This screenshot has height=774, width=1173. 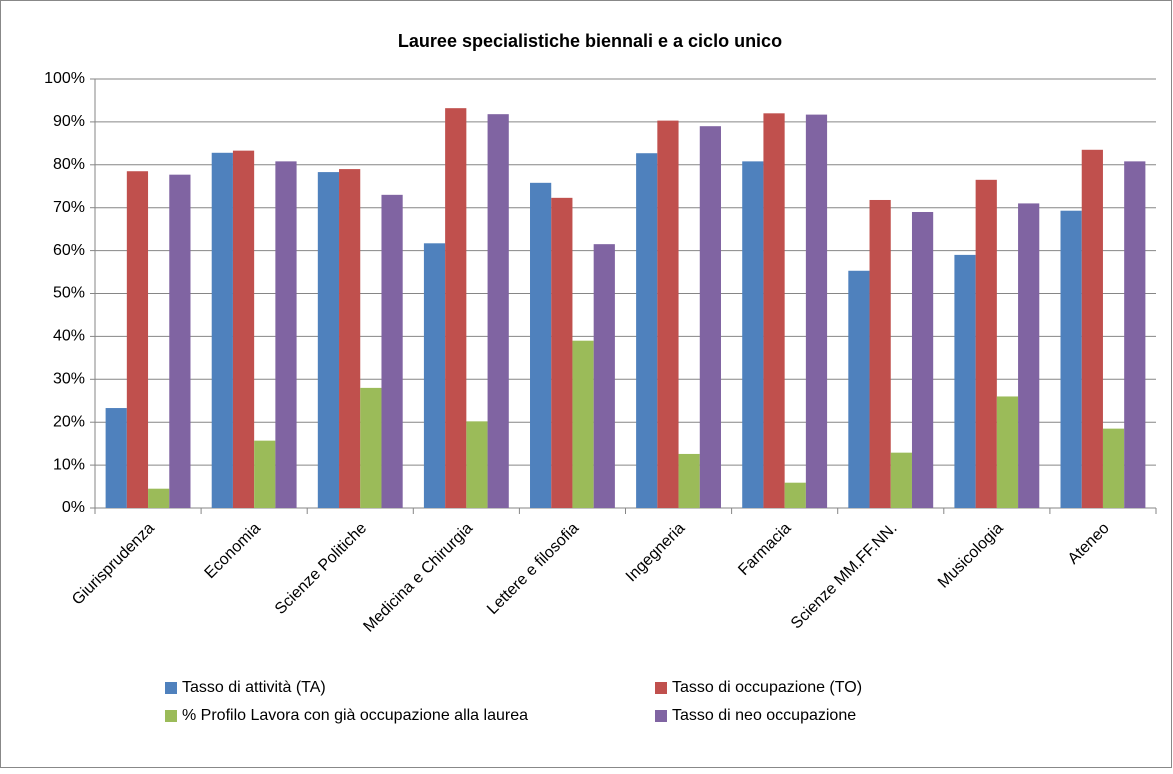 I want to click on y-tick-label: 90%, so click(x=69, y=121).